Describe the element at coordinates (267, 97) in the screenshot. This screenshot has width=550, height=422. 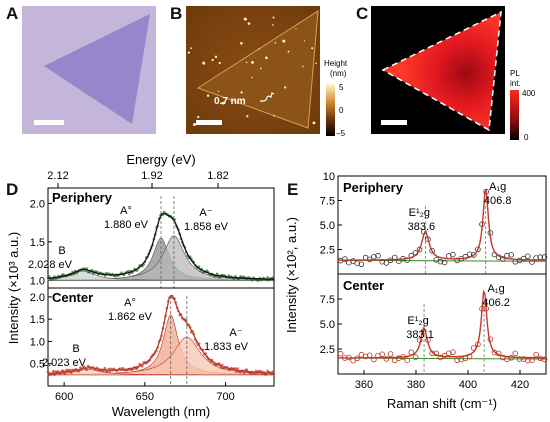
I see `height-profile` at that location.